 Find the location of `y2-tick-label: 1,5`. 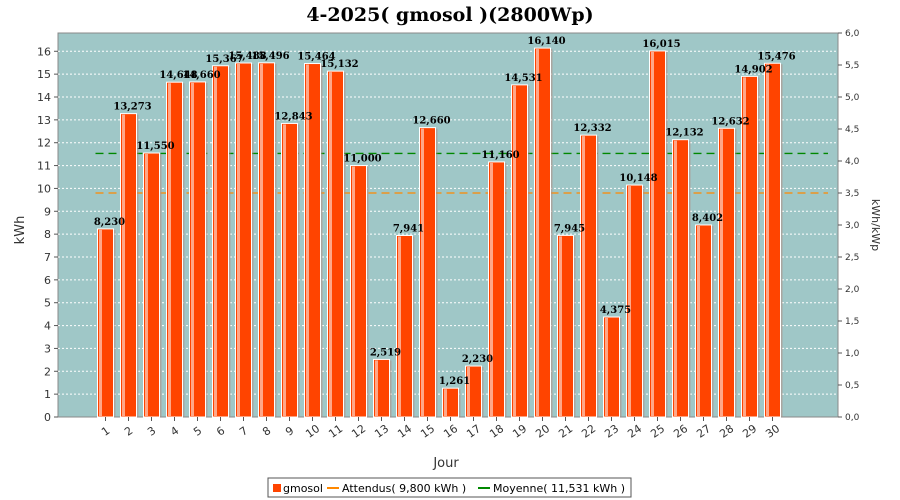

y2-tick-label: 1,5 is located at coordinates (852, 322).